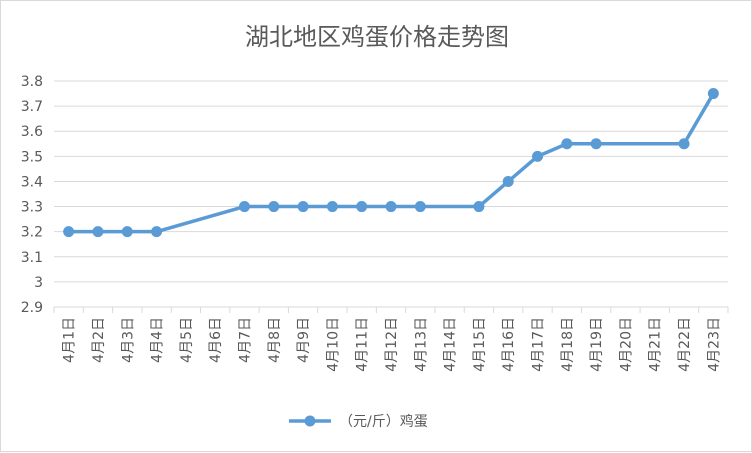 The height and width of the screenshot is (453, 752). What do you see at coordinates (714, 344) in the screenshot?
I see `x-tick-label: 4月23日` at bounding box center [714, 344].